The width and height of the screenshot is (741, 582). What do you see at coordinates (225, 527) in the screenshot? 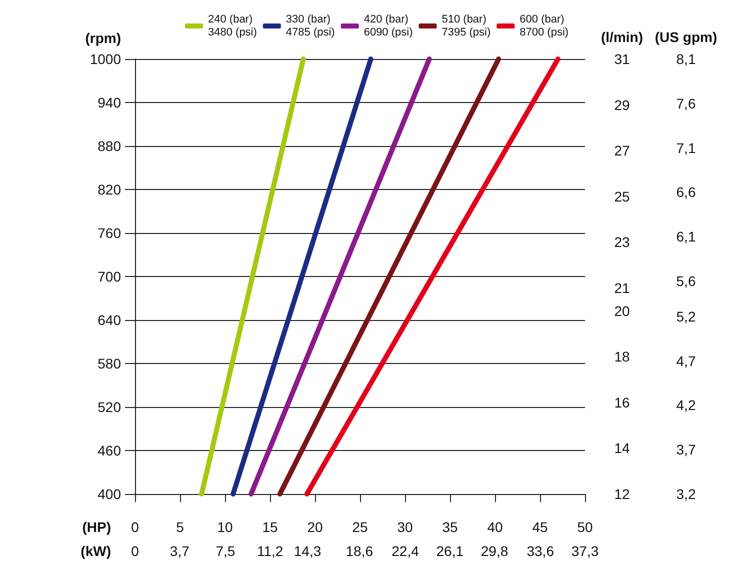
I see `x-tick-label: 10` at bounding box center [225, 527].